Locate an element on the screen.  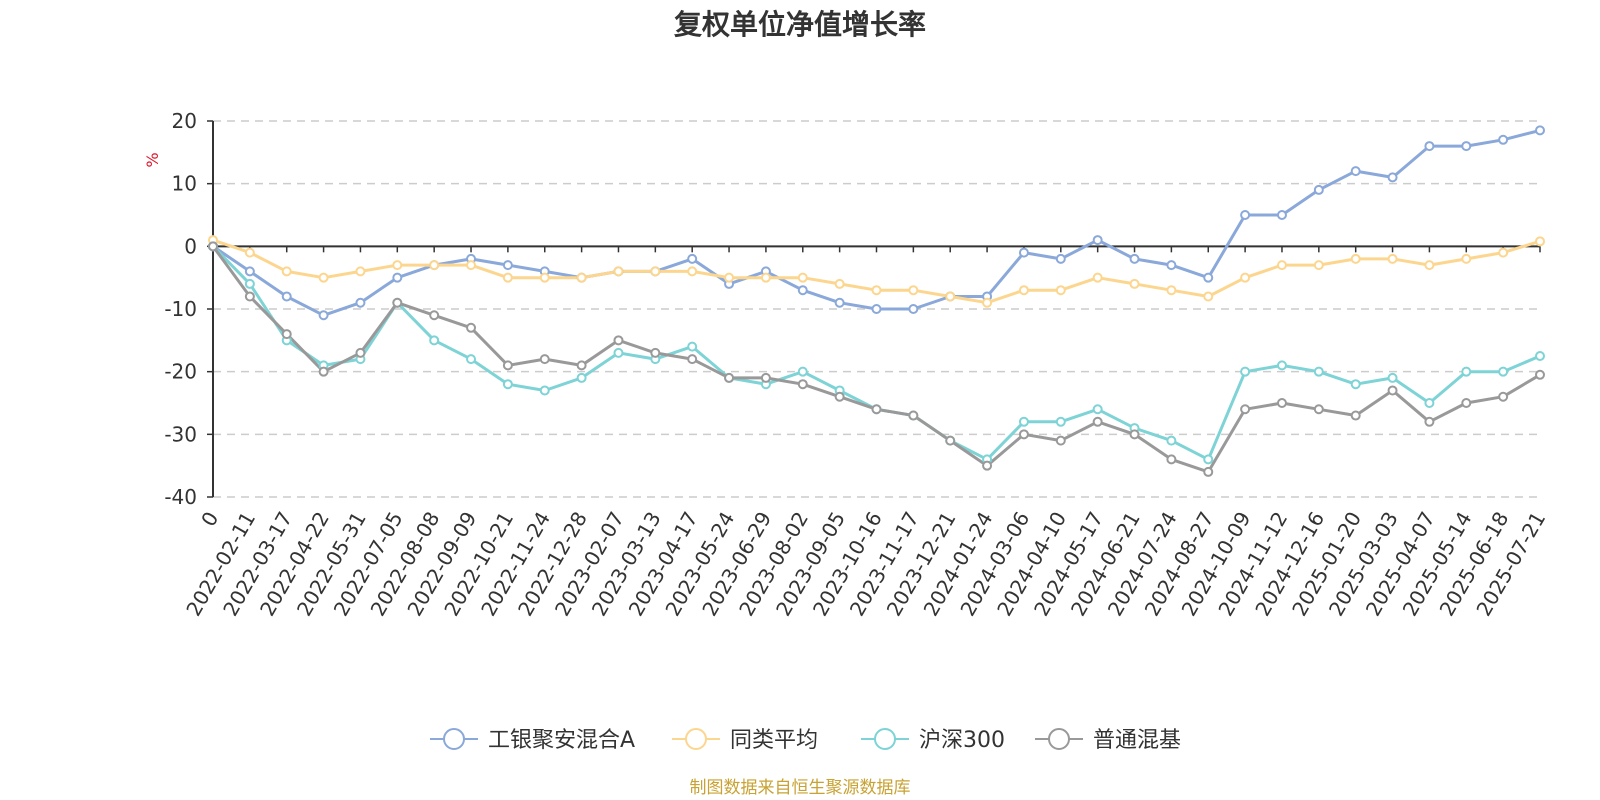
legend-label: 沪深300 is located at coordinates (962, 740).